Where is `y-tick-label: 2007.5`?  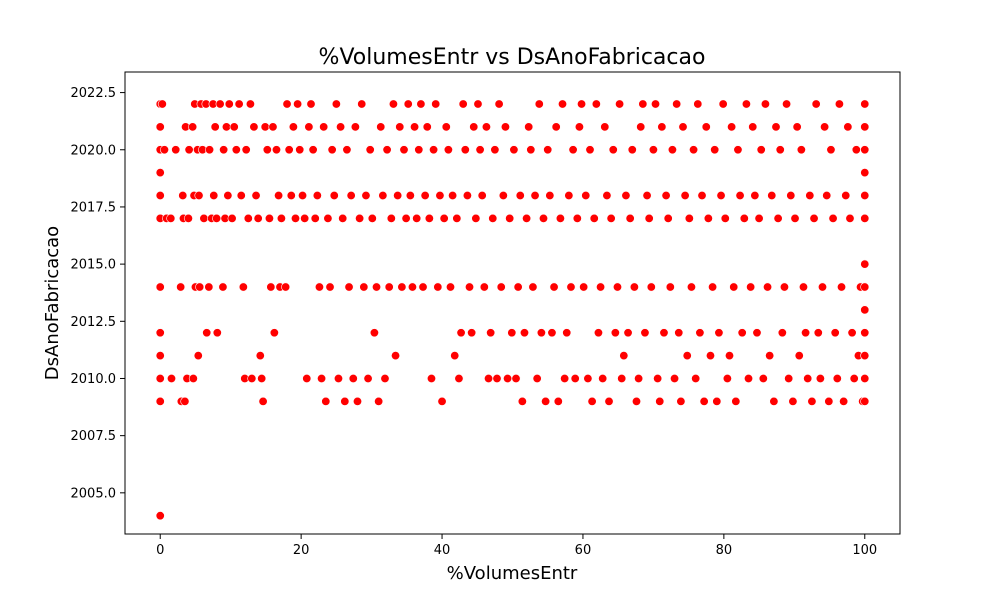 y-tick-label: 2007.5 is located at coordinates (94, 436).